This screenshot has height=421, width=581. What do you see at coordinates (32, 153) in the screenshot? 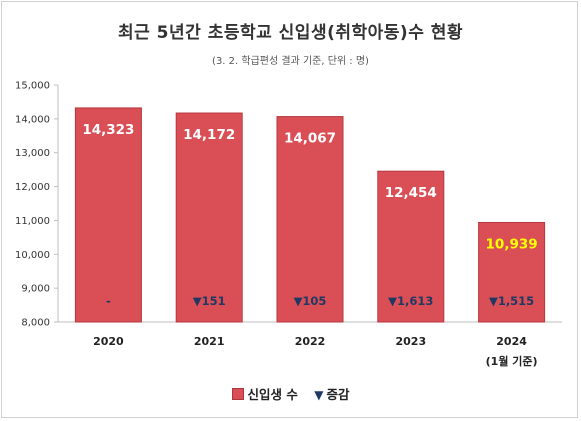
I see `y-tick-label: 13,000` at bounding box center [32, 153].